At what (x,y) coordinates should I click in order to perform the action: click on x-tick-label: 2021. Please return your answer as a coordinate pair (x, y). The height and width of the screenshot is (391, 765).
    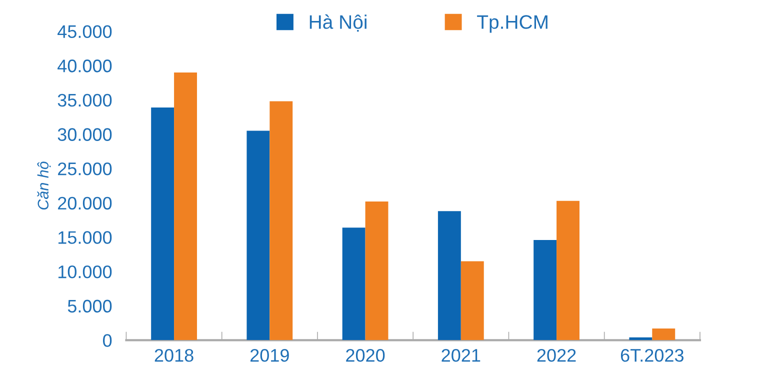
    Looking at the image, I should click on (461, 355).